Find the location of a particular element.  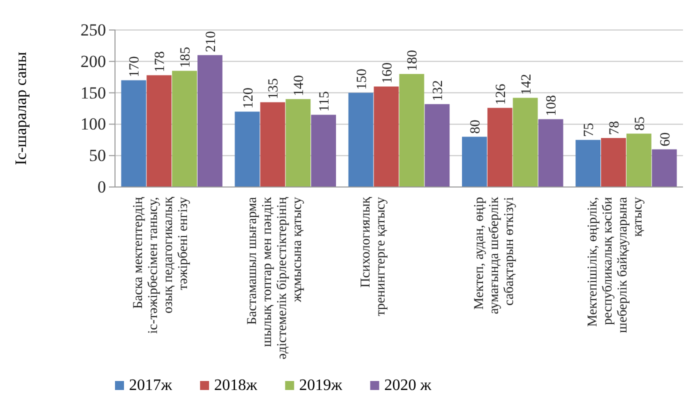

data-label: 210 is located at coordinates (211, 41).